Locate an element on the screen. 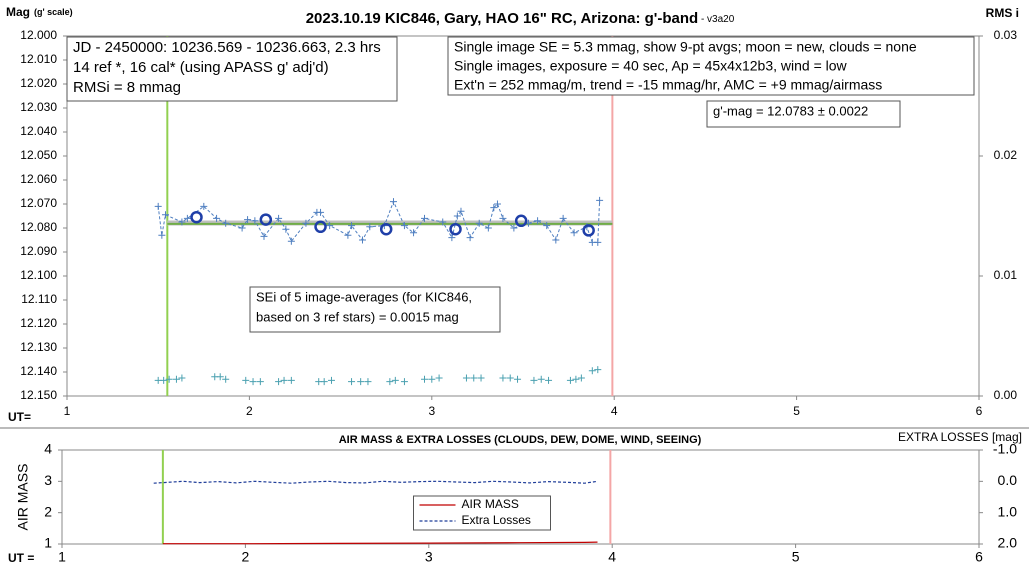  annotation-text: RMSi = 8 mmag is located at coordinates (127, 87).